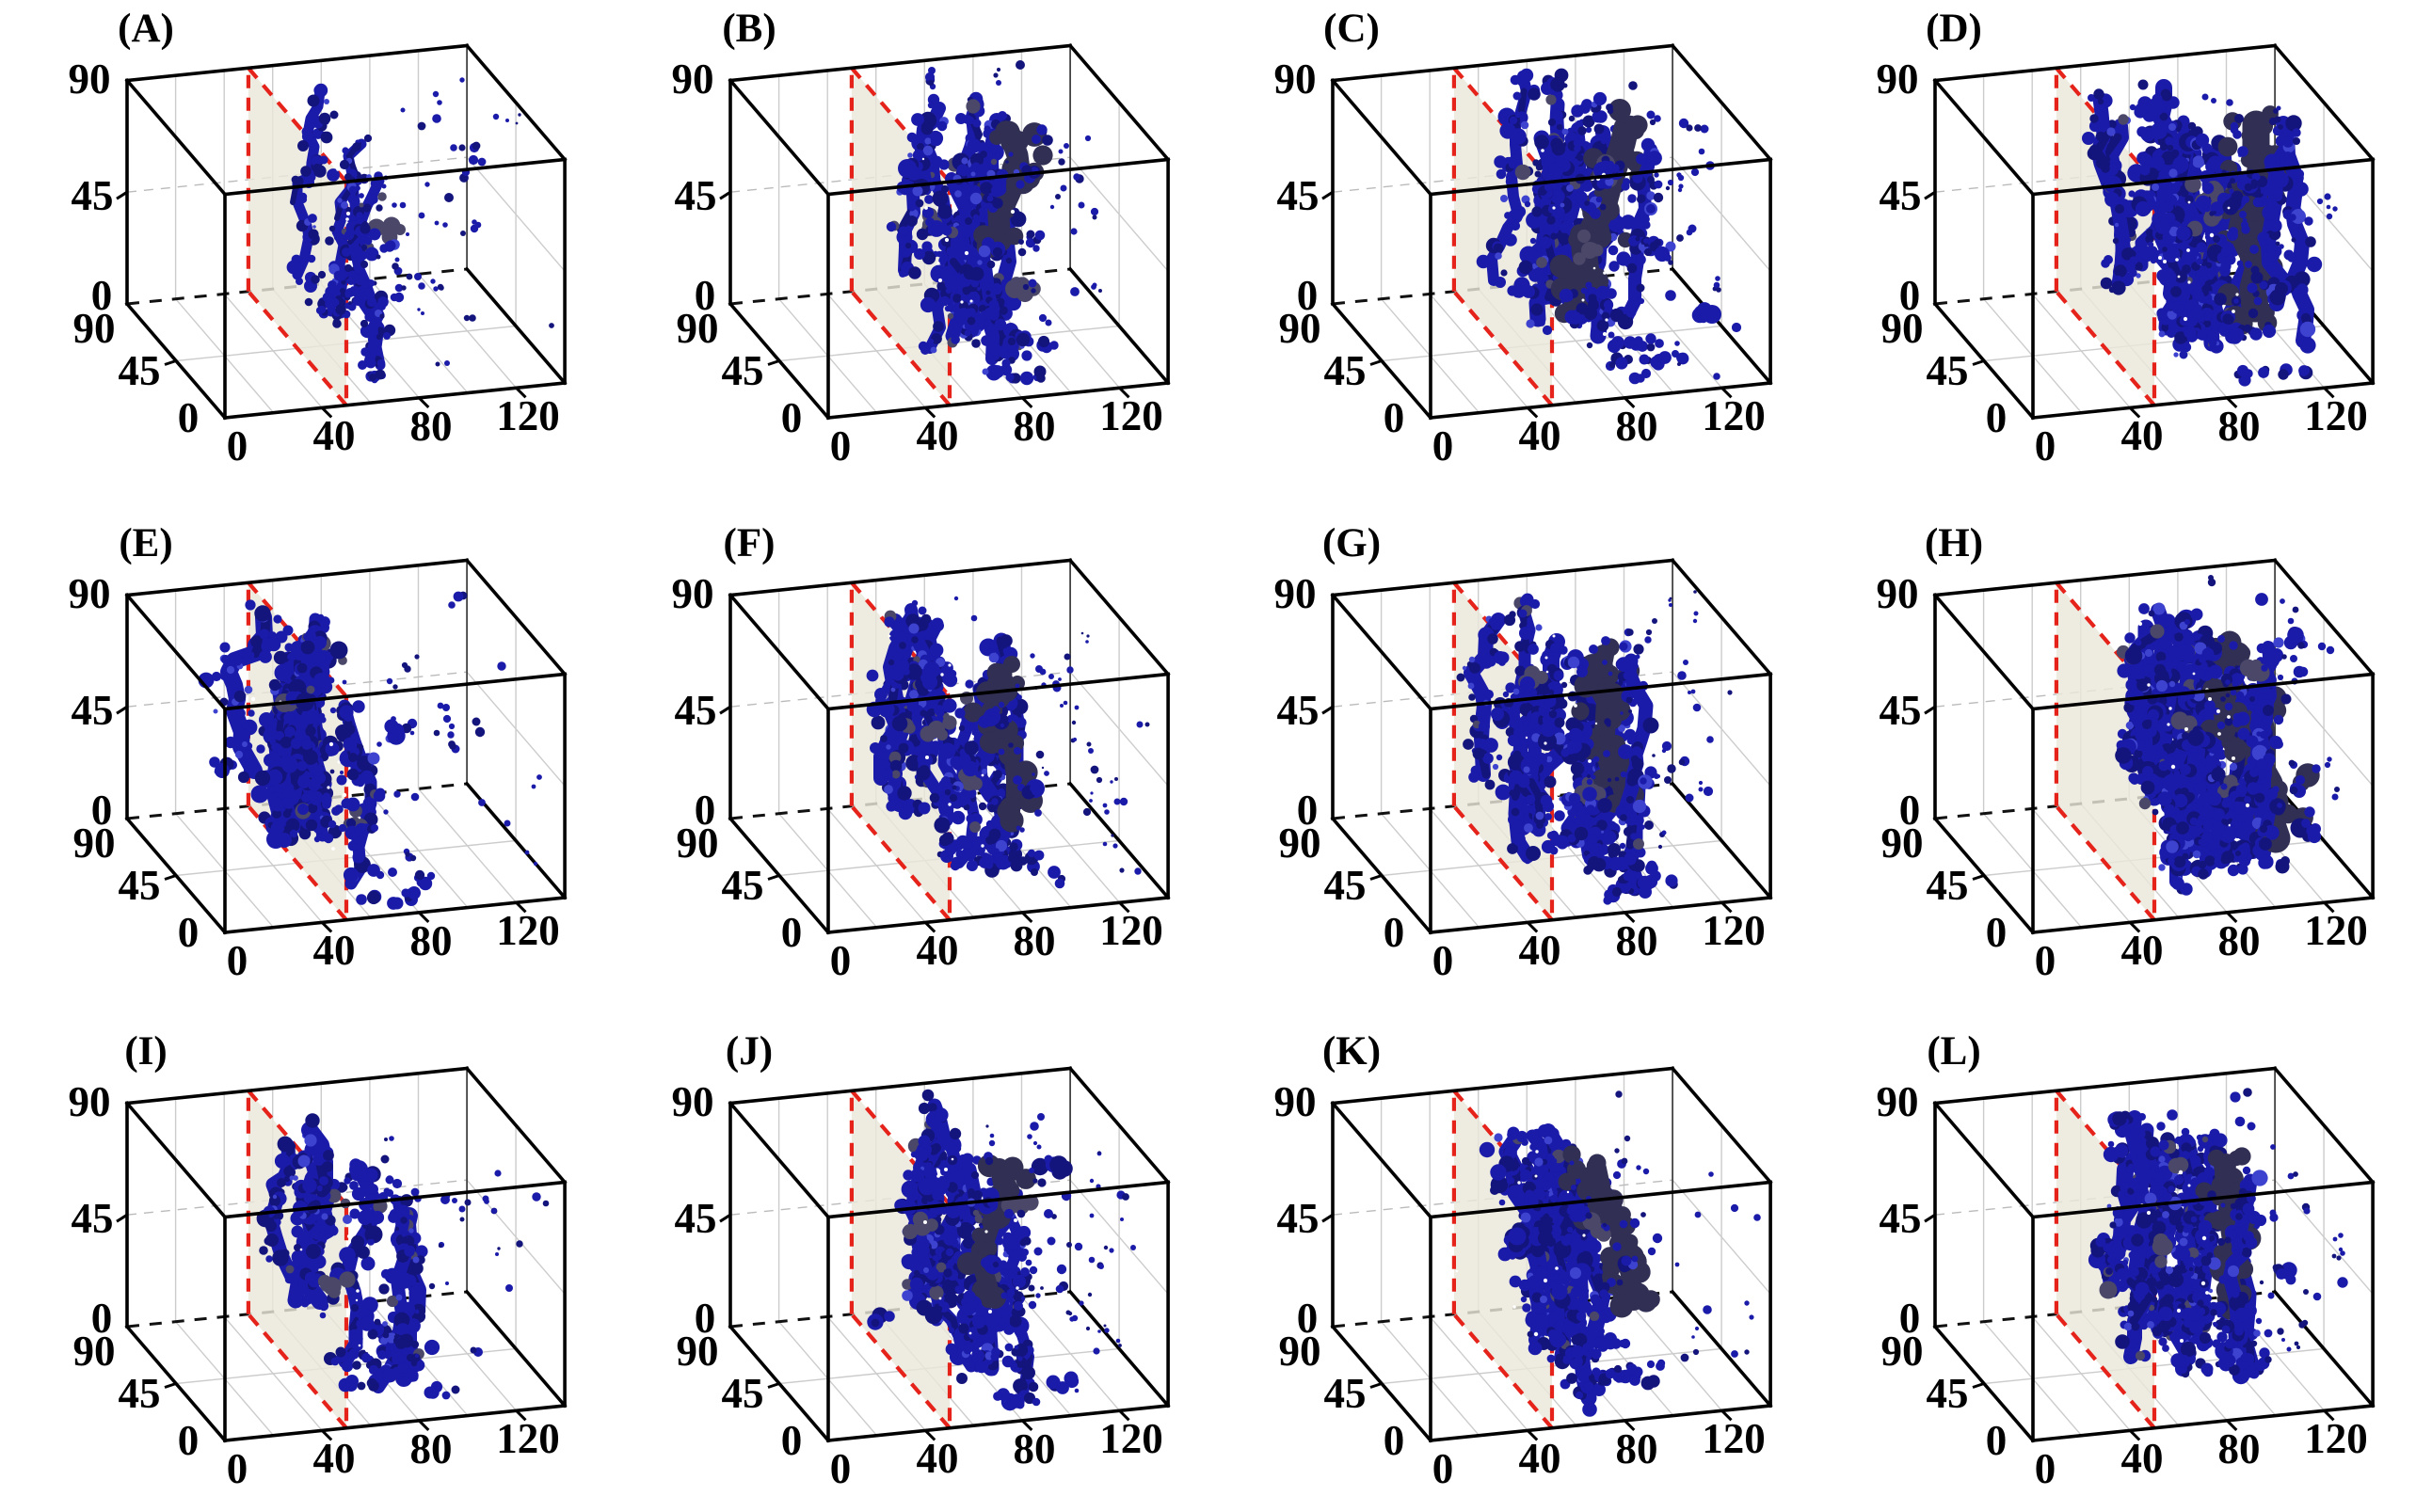  I want to click on svg-text: (A), so click(146, 29).